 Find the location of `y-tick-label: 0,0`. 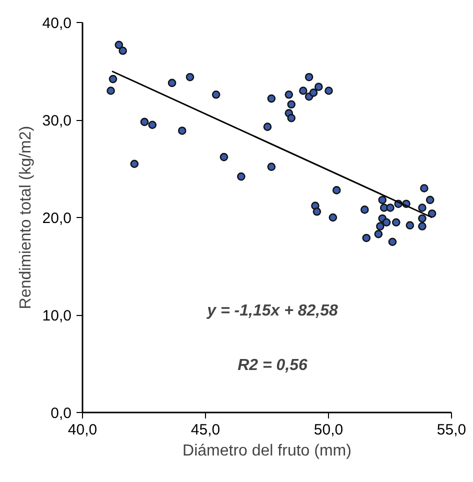

y-tick-label: 0,0 is located at coordinates (61, 413).